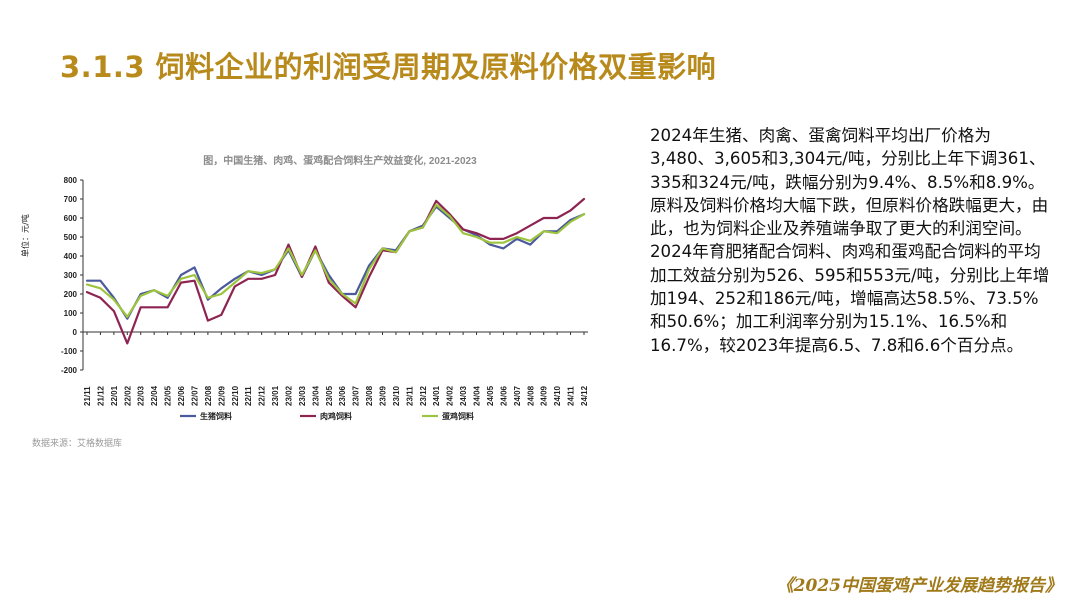 This screenshot has height=608, width=1080. Describe the element at coordinates (369, 395) in the screenshot. I see `x-tick-label: 23/08` at that location.